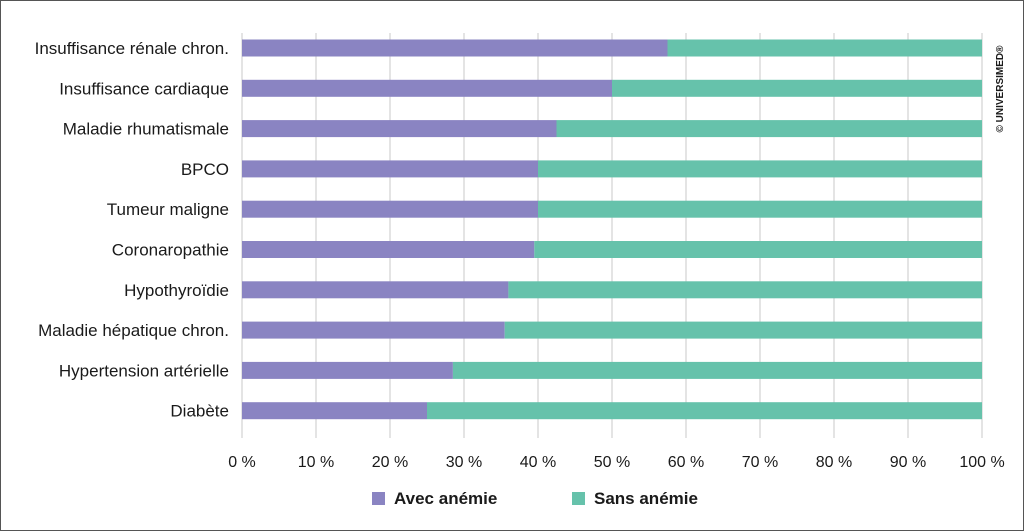 This screenshot has height=531, width=1024. I want to click on x-tick-label: 0 %, so click(242, 462).